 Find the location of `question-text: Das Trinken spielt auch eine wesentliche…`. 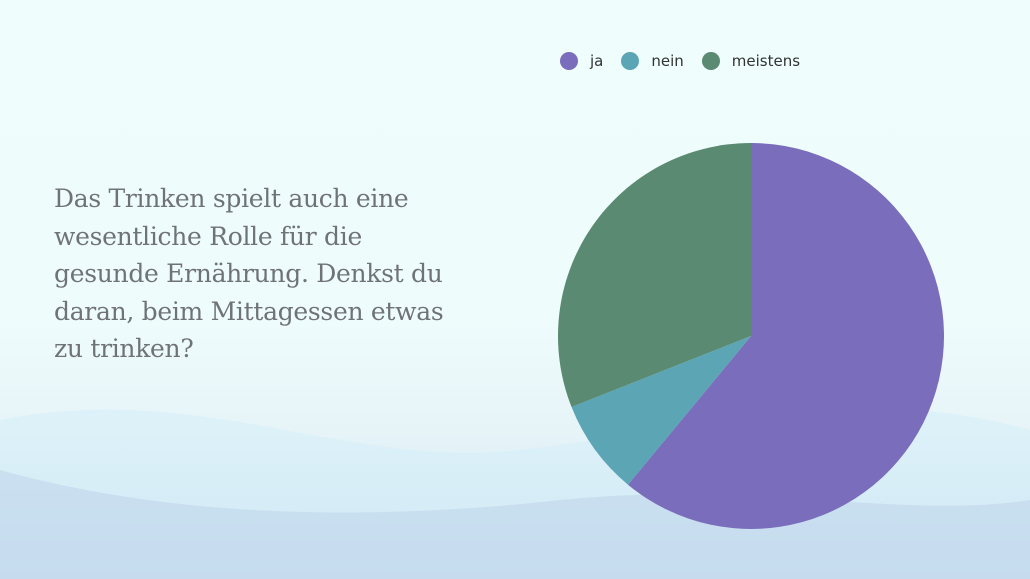

question-text: Das Trinken spielt auch eine wesentliche… is located at coordinates (249, 273).